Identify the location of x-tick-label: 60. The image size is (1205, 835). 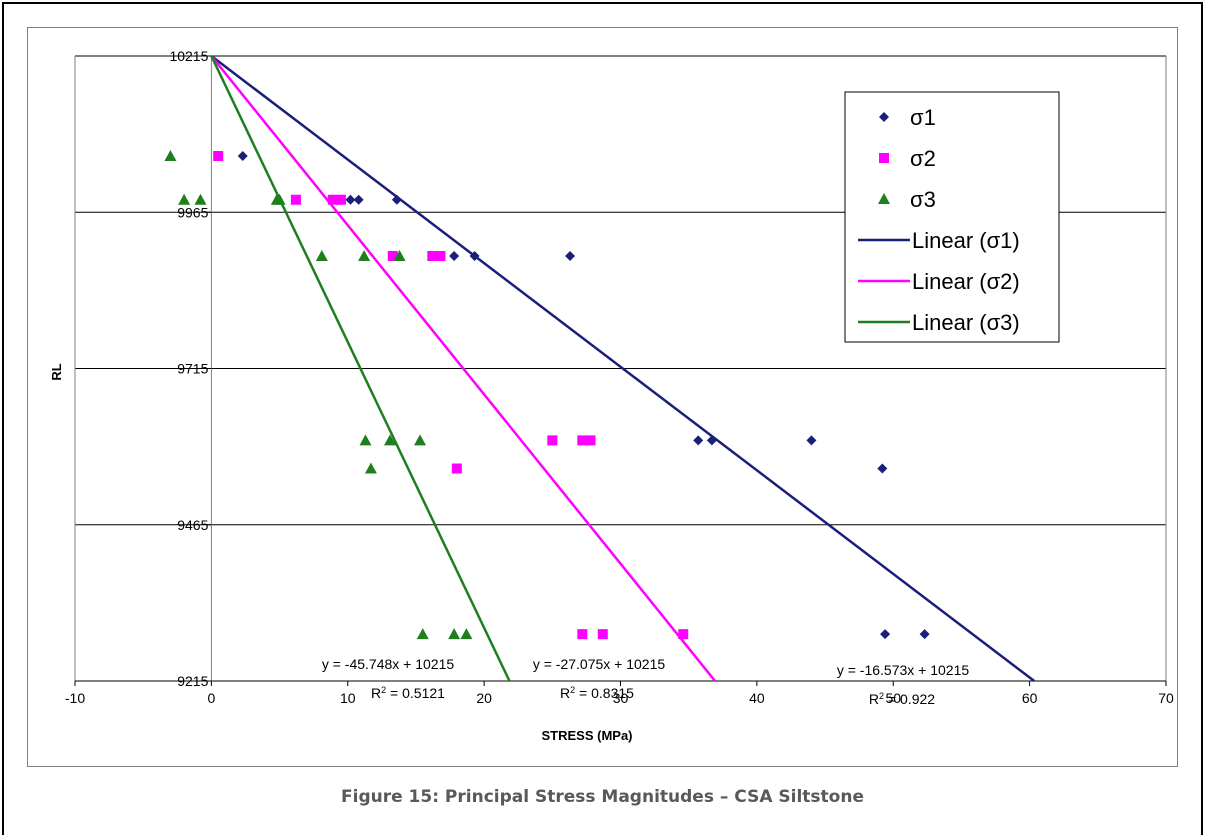
(1030, 698).